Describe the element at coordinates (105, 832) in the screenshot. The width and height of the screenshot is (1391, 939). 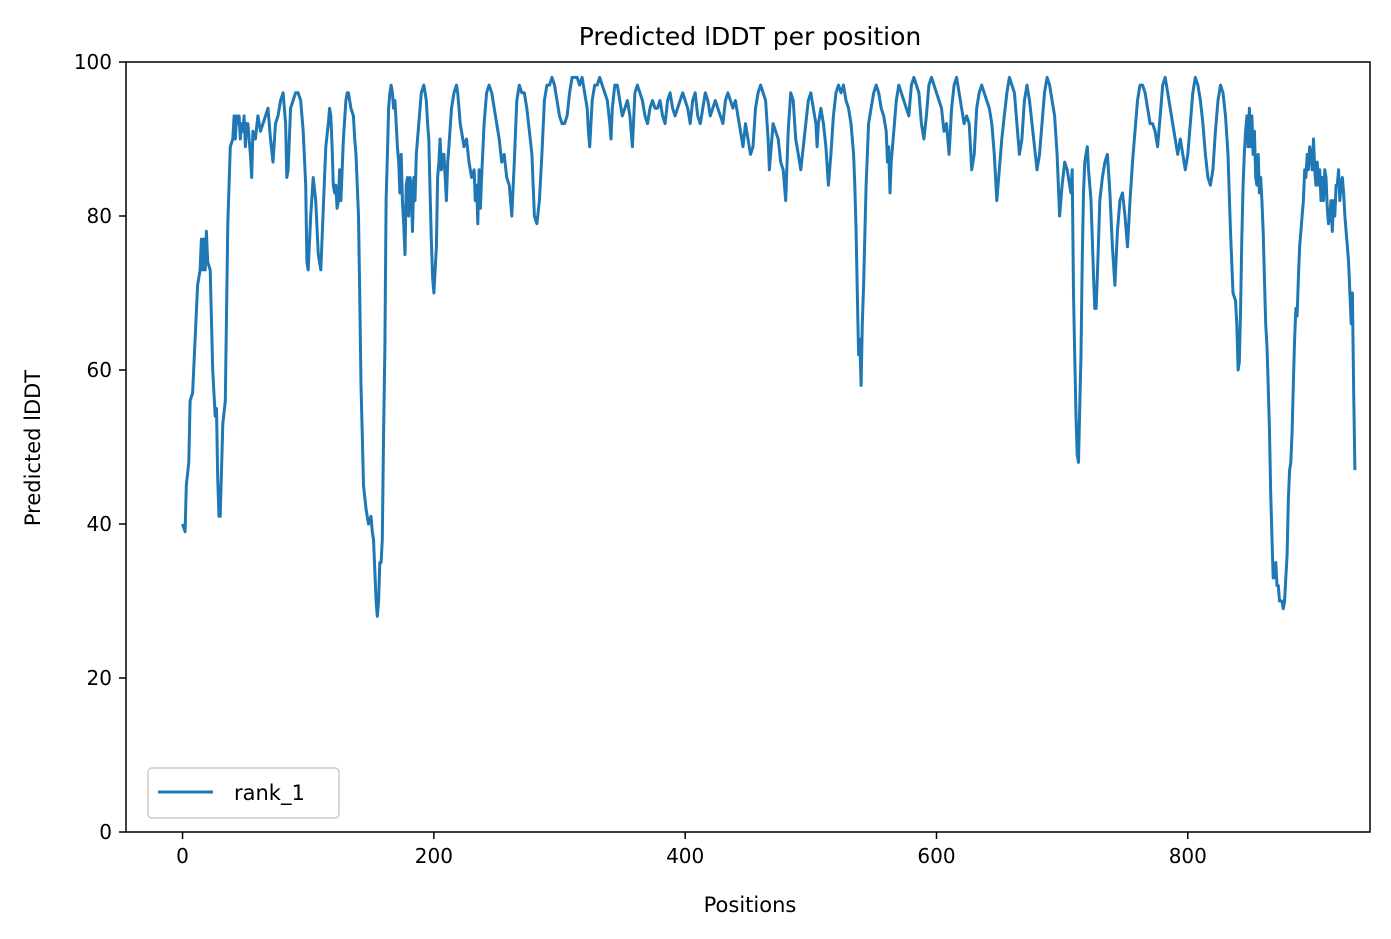
I see `y-tick-label: 0` at that location.